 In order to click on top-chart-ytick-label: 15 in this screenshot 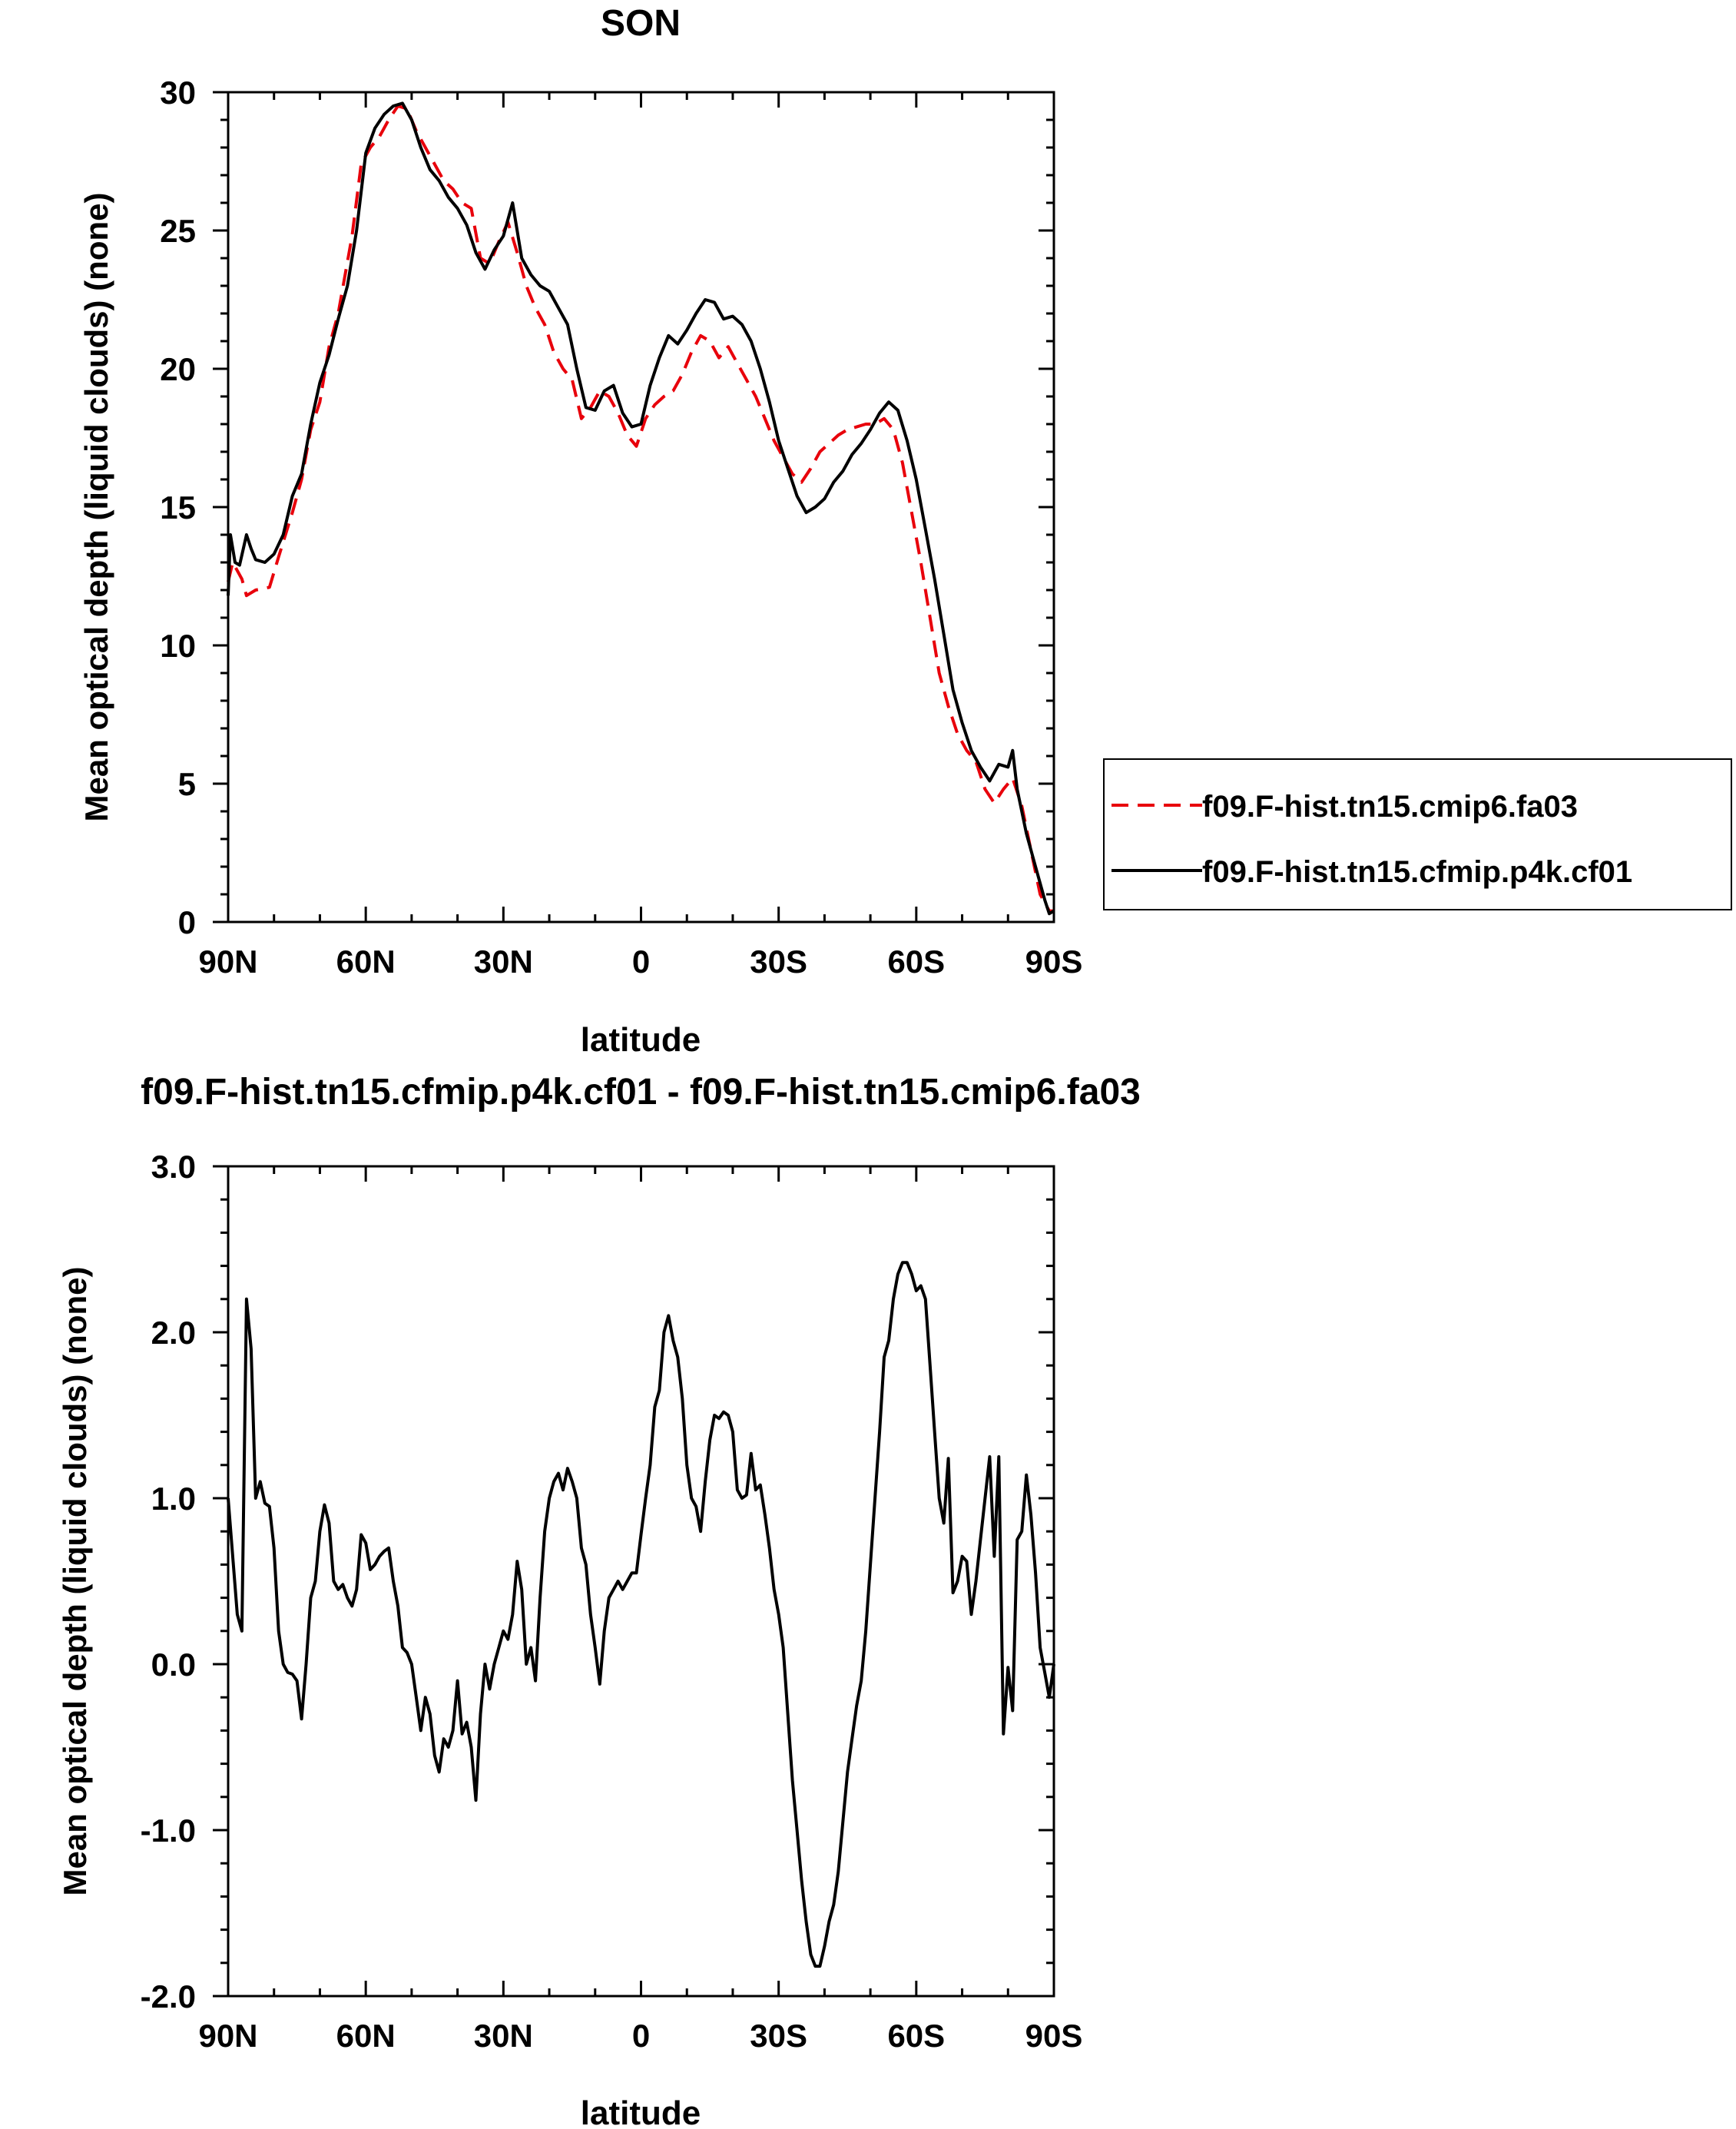, I will do `click(178, 507)`.